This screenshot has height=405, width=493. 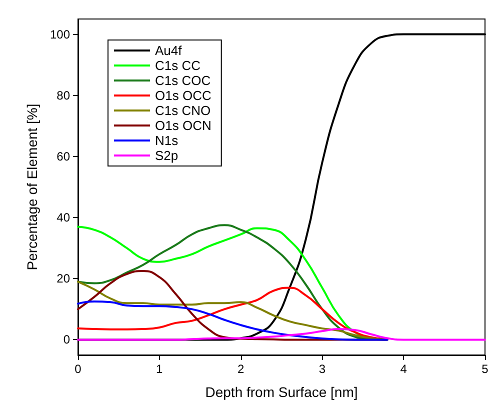 What do you see at coordinates (183, 110) in the screenshot?
I see `legend-label: C1s CNO` at bounding box center [183, 110].